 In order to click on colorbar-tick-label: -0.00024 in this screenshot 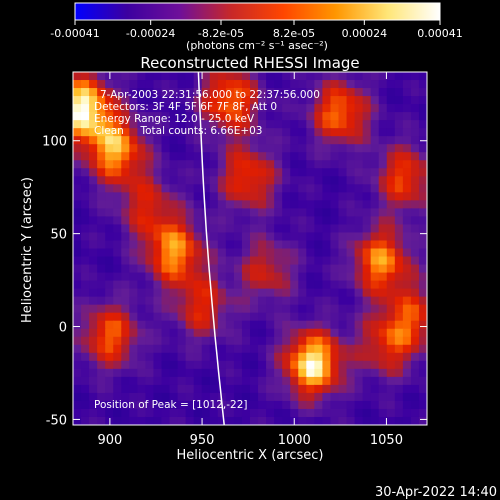, I will do `click(150, 33)`.